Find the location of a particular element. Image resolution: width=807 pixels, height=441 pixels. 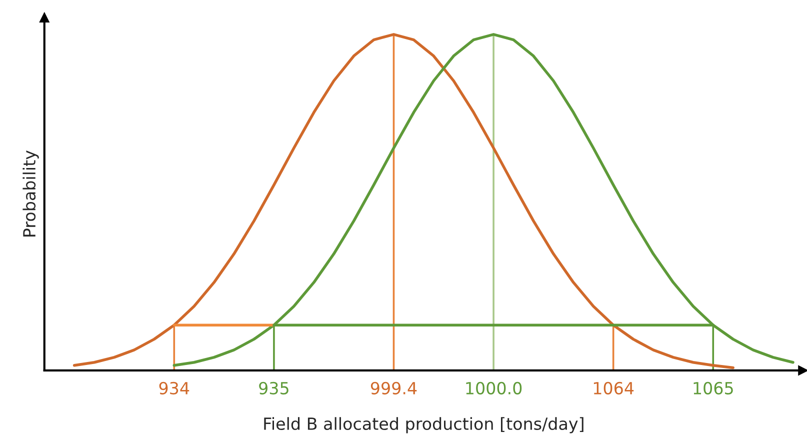

x-axis-title: Field B allocated production [tons/day] is located at coordinates (424, 425).